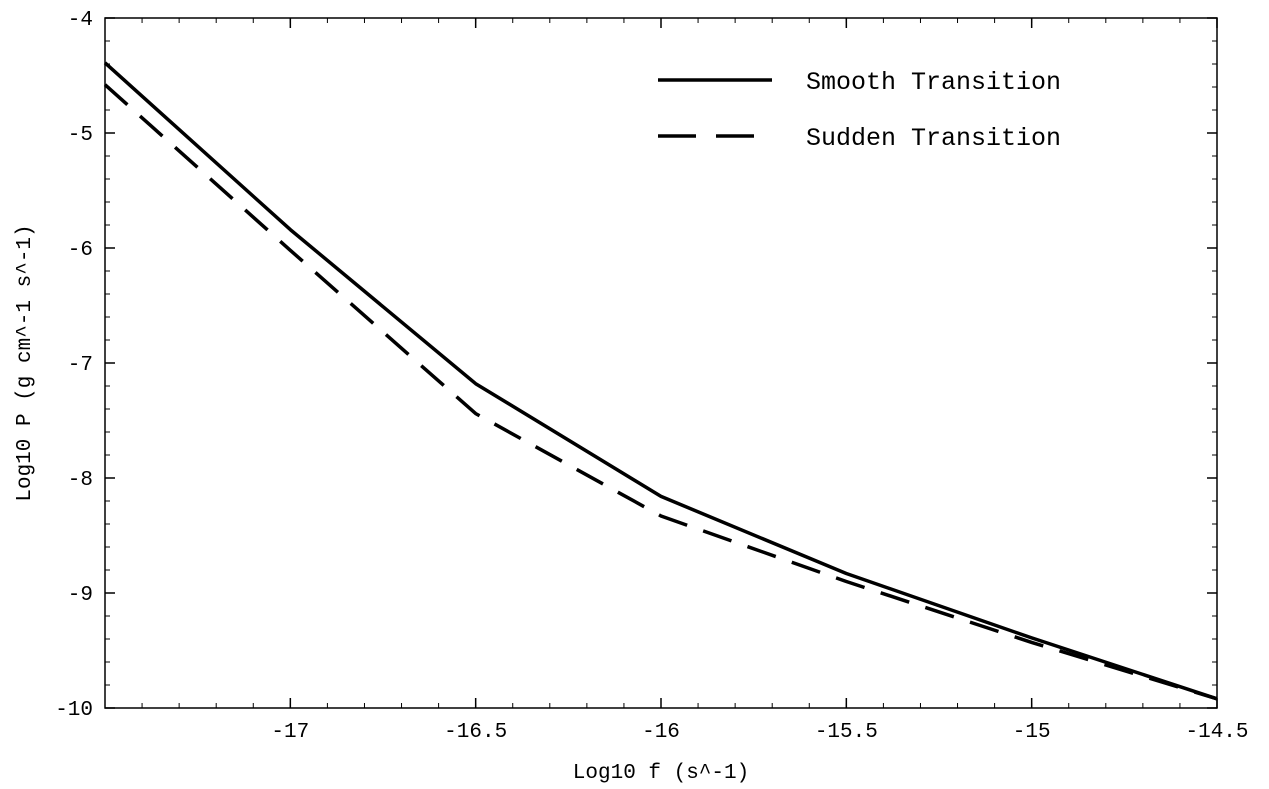 Image resolution: width=1269 pixels, height=789 pixels. Describe the element at coordinates (80, 250) in the screenshot. I see `y-tick-label: -6` at that location.